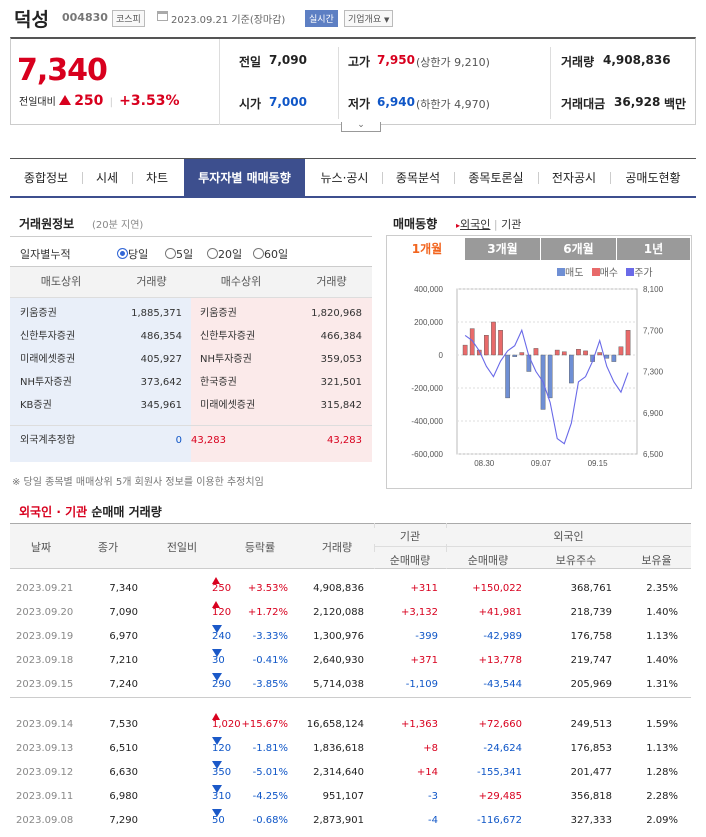 The width and height of the screenshot is (706, 837). Describe the element at coordinates (222, 684) in the screenshot. I see `row-diff-value: 290` at that location.